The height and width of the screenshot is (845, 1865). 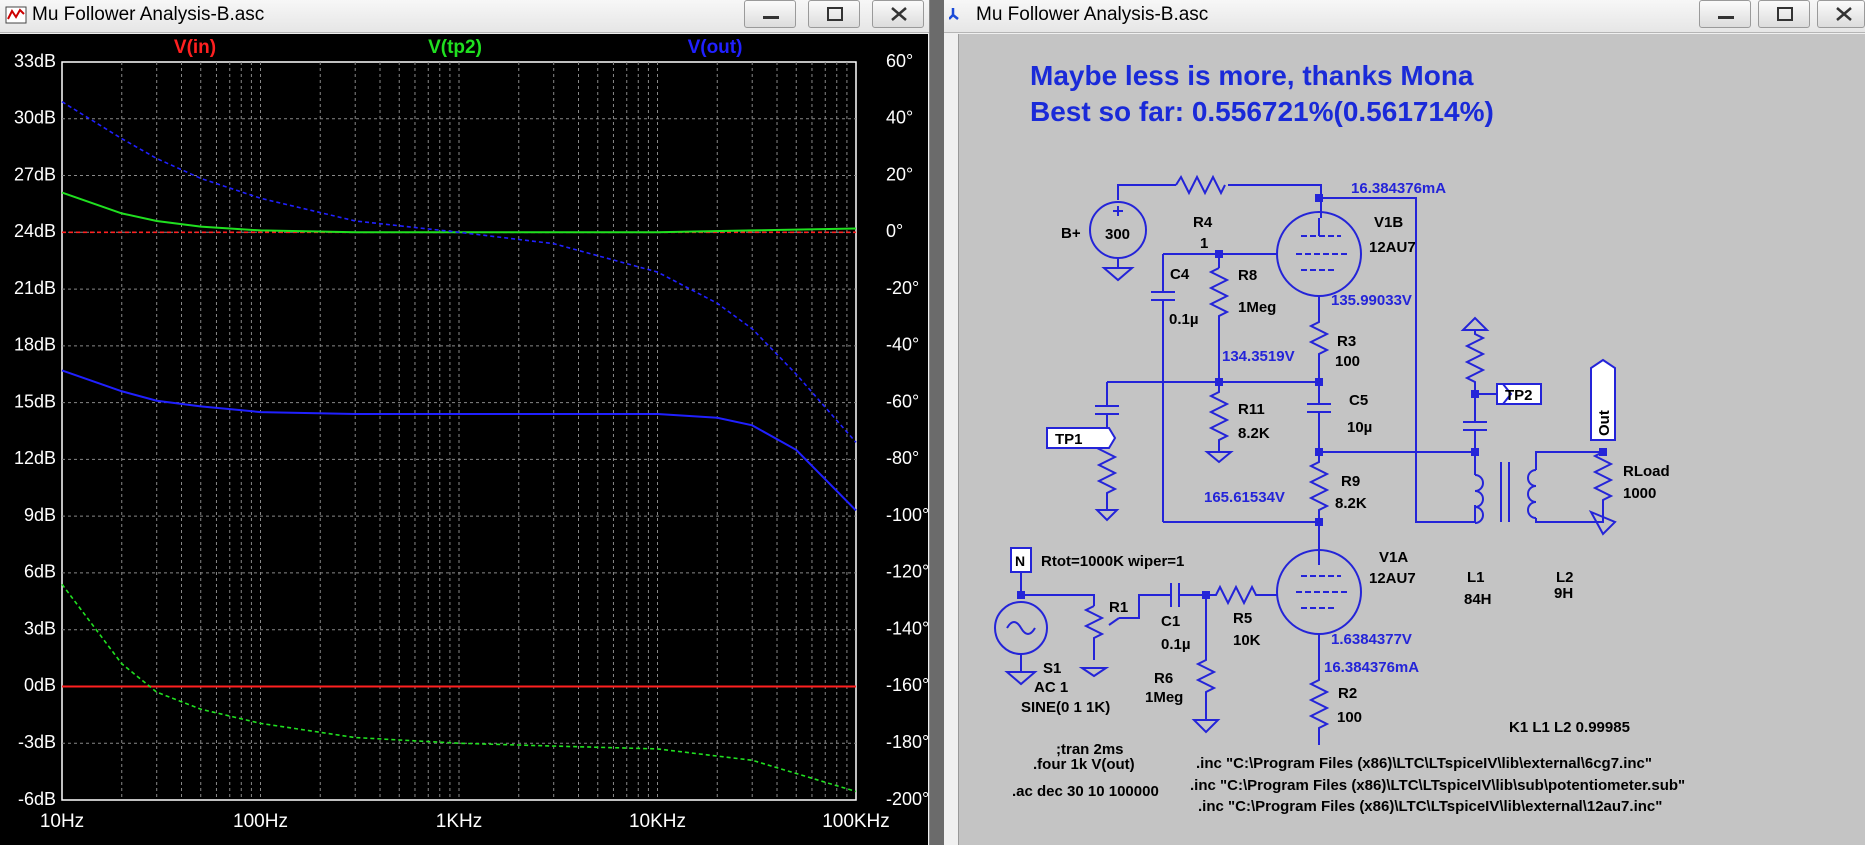 I want to click on r3-value: 100, so click(x=1347, y=361).